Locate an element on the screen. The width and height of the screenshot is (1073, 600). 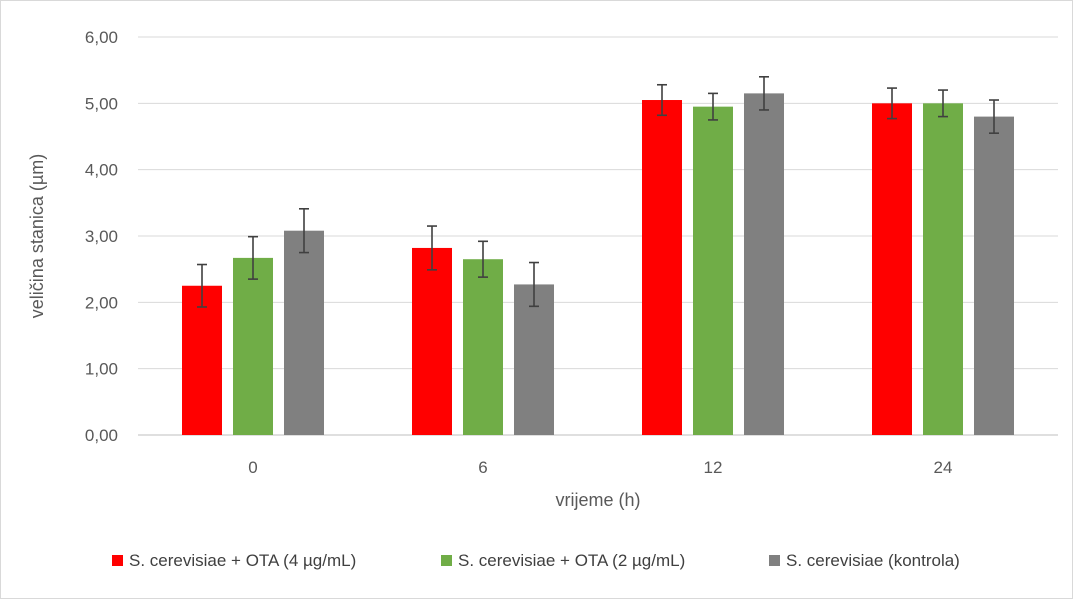
legend-label: S. cerevisiae (kontrola) is located at coordinates (873, 560).